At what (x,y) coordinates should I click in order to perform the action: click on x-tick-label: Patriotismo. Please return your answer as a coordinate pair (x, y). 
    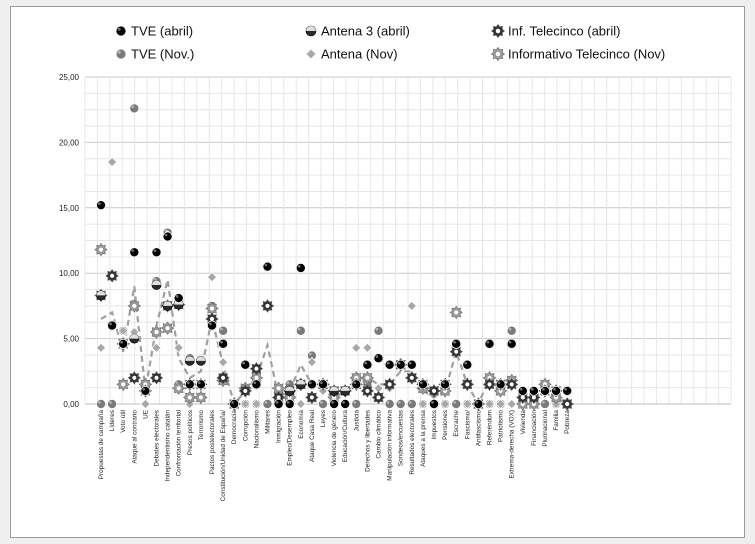
    Looking at the image, I should click on (501, 426).